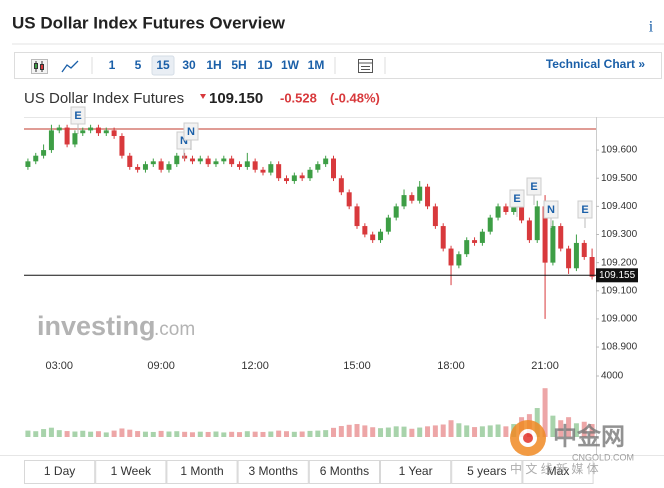 Image resolution: width=664 pixels, height=488 pixels. I want to click on range-button-label: Max, so click(558, 471).